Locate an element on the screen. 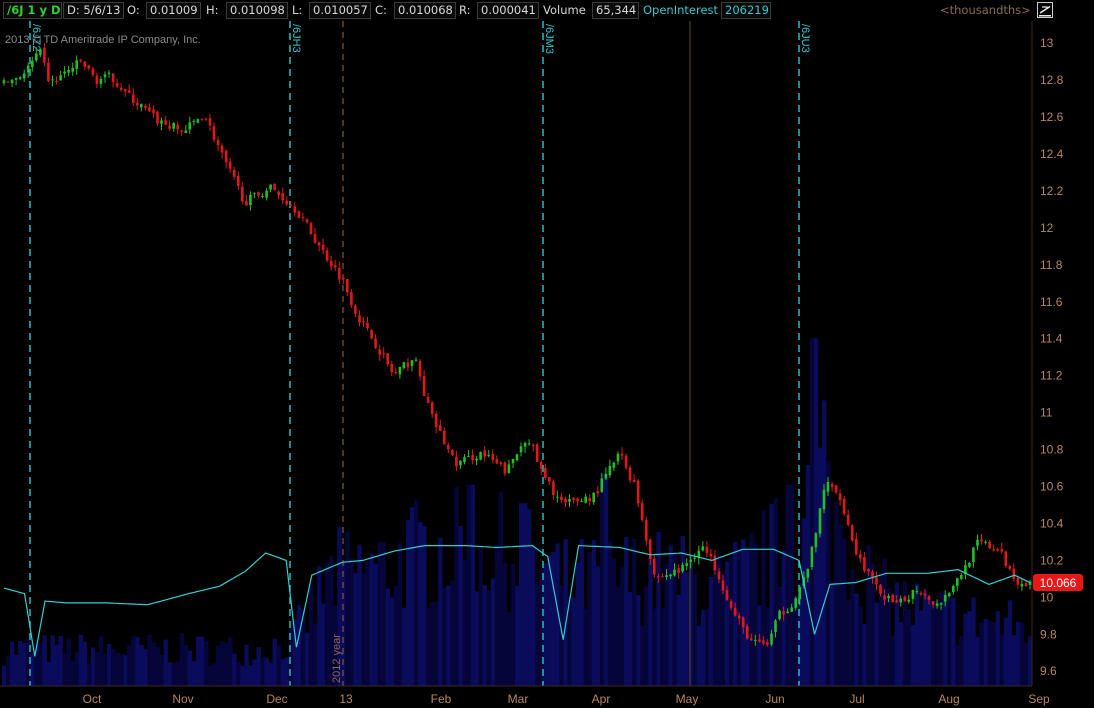 The image size is (1094, 708). rollover-label: /6JU3 is located at coordinates (805, 38).